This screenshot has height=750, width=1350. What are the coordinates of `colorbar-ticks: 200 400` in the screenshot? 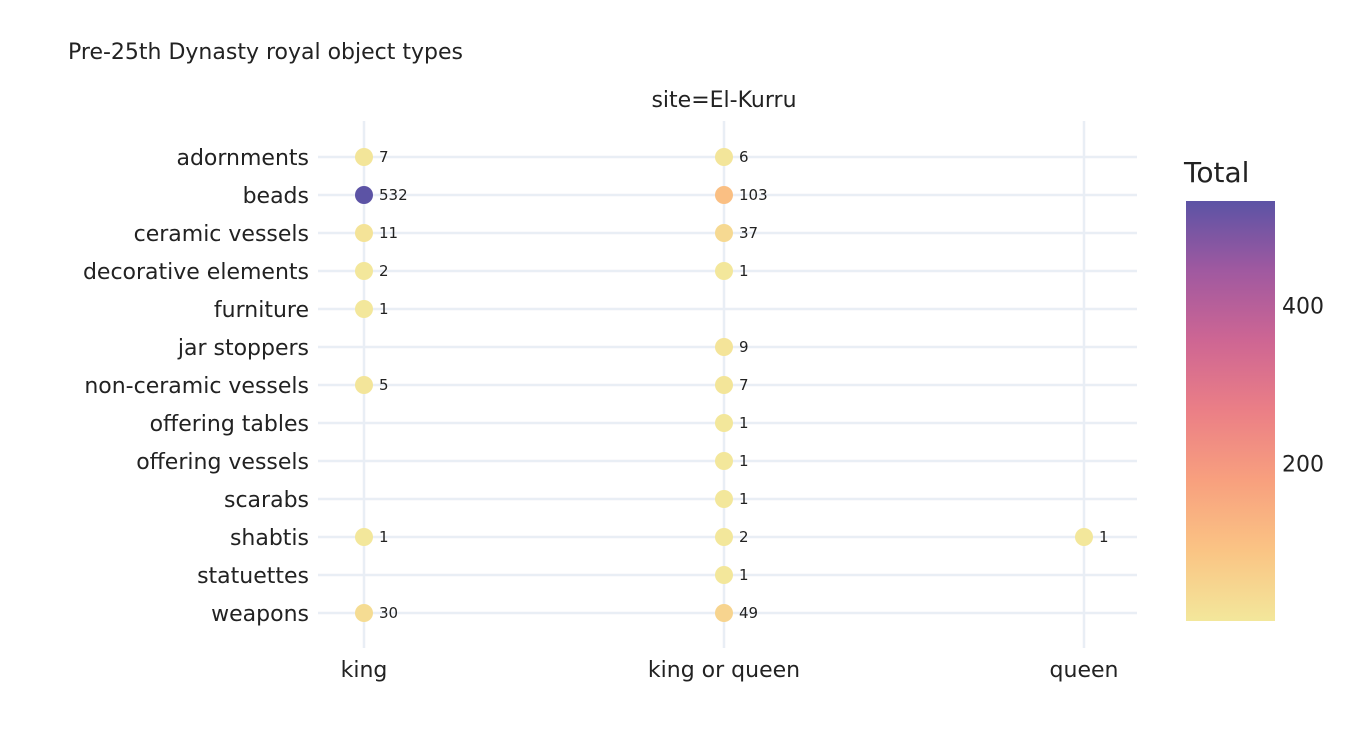 It's located at (1303, 385).